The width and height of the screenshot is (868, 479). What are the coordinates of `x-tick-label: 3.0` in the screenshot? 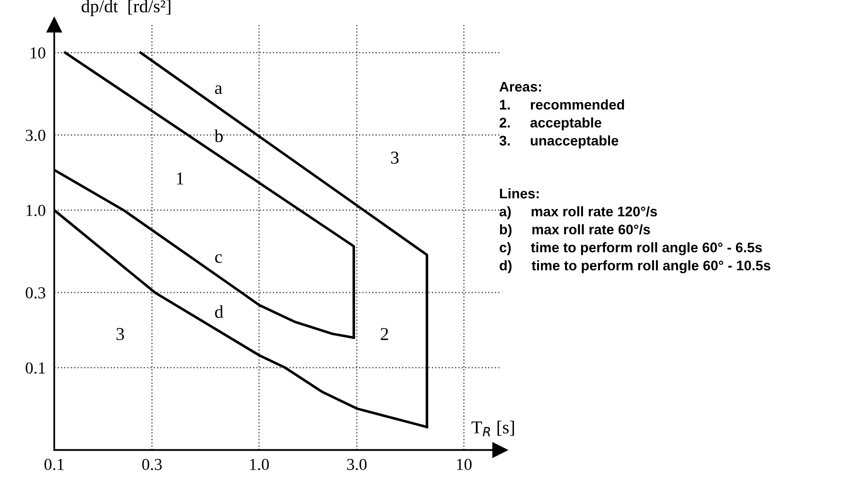 It's located at (357, 464).